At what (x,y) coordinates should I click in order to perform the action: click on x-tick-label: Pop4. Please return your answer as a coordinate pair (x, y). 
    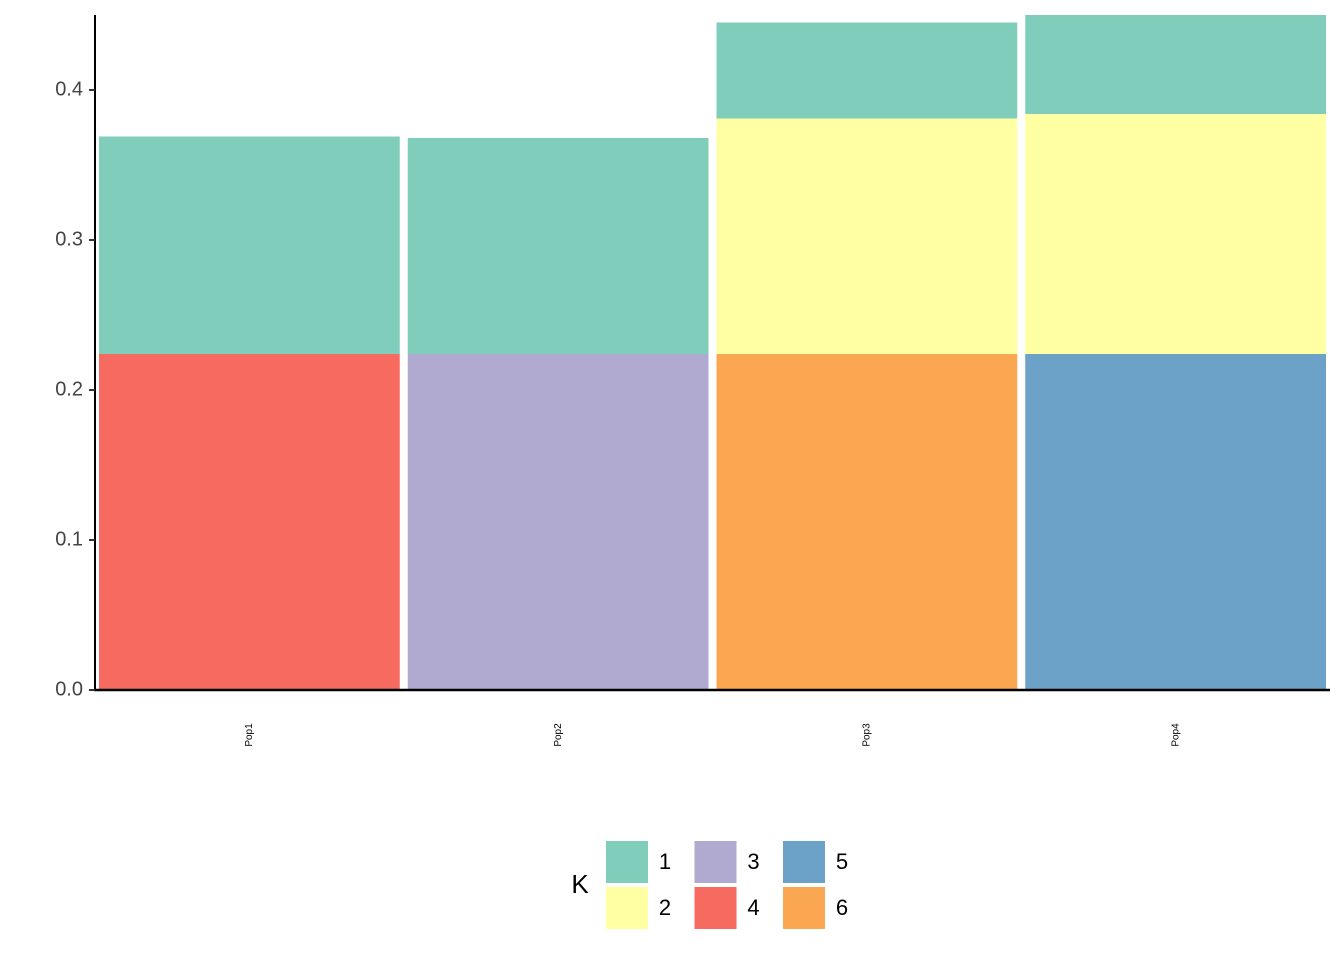
    Looking at the image, I should click on (1175, 735).